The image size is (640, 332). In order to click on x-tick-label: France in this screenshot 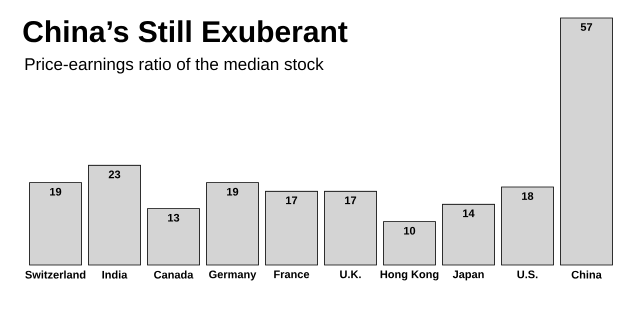, I will do `click(292, 274)`.